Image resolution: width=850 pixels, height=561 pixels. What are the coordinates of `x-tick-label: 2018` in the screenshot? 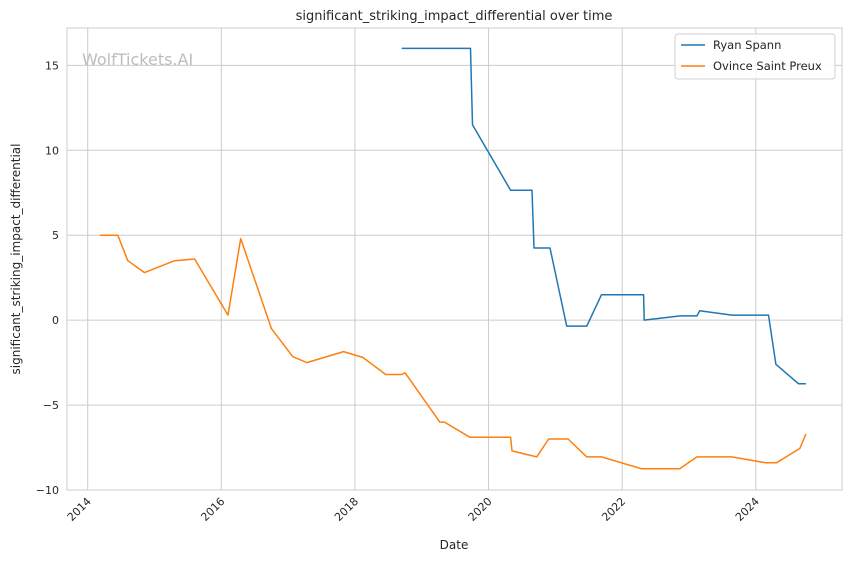 It's located at (346, 509).